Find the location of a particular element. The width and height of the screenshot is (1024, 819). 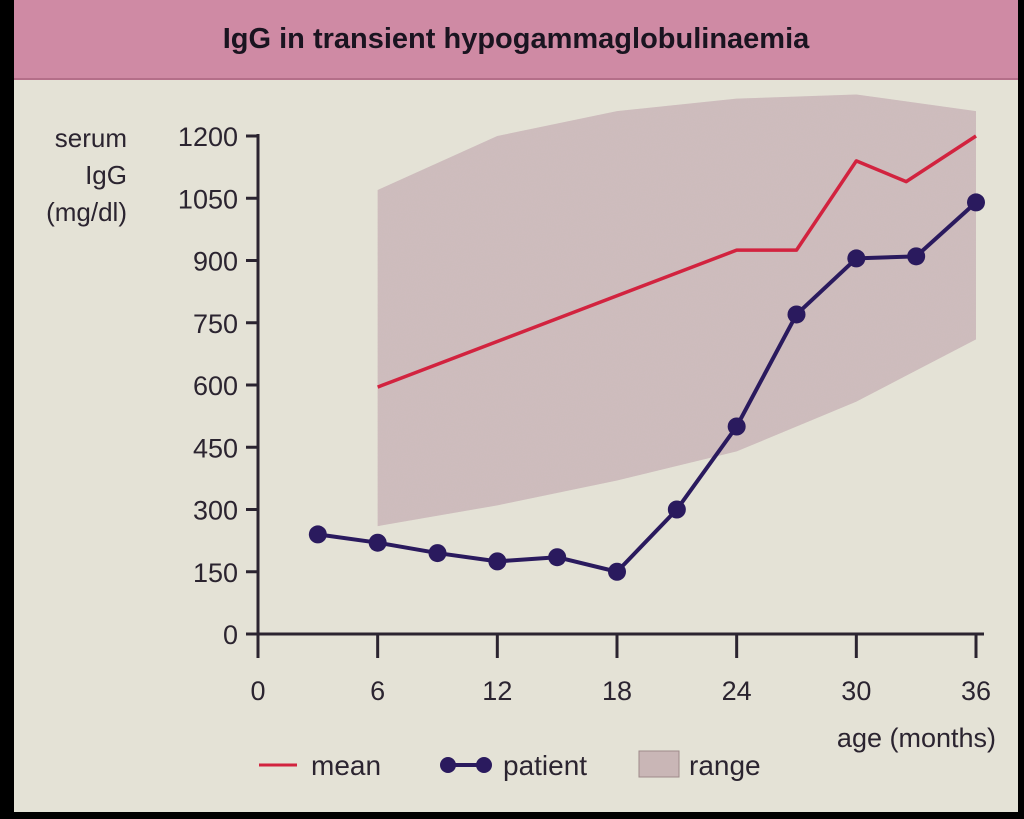

x-tick-label: 18 is located at coordinates (617, 691).